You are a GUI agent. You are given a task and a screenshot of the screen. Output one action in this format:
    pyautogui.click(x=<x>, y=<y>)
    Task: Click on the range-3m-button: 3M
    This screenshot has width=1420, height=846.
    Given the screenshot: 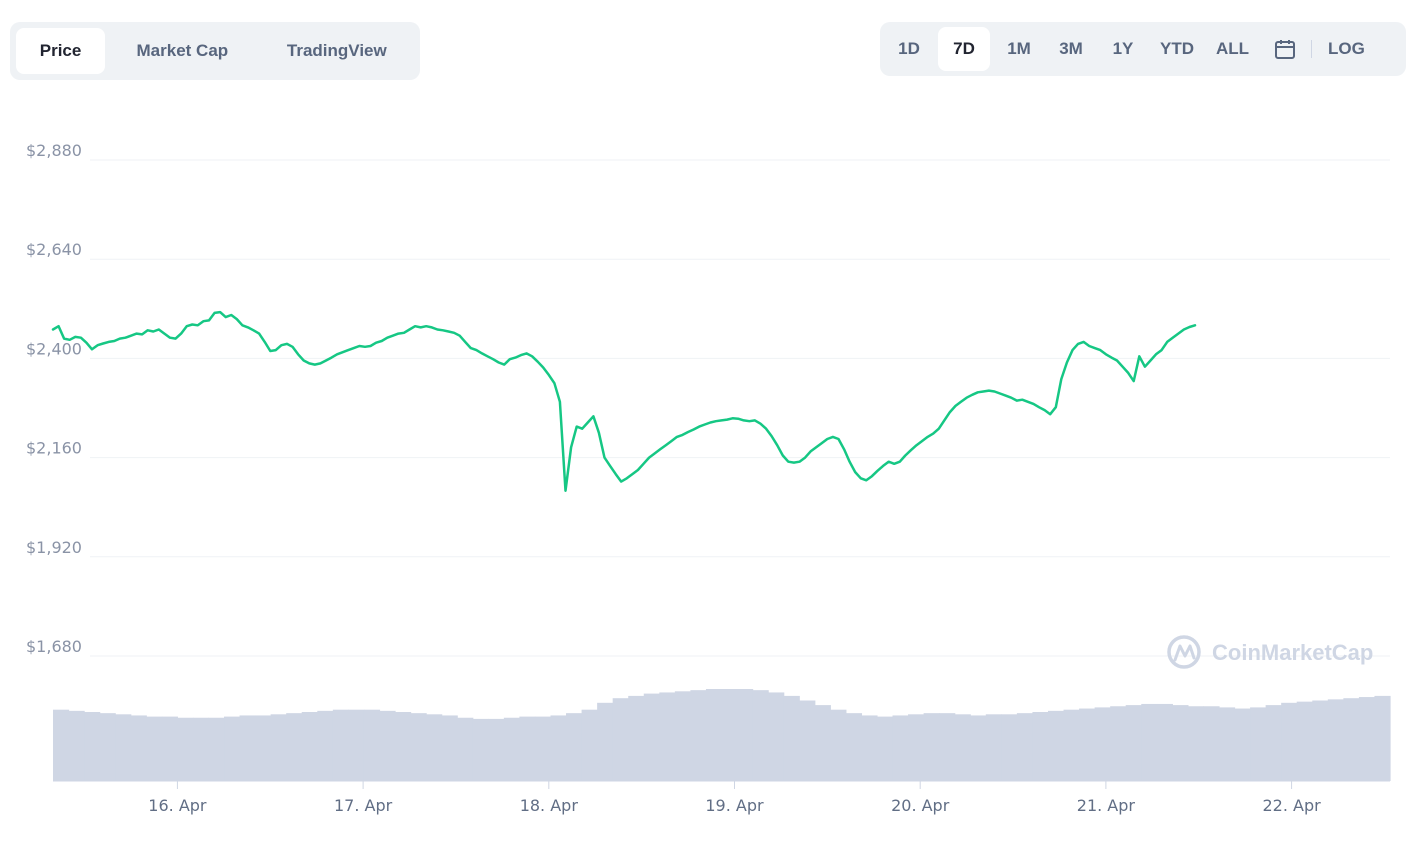 What is the action you would take?
    pyautogui.click(x=1071, y=48)
    